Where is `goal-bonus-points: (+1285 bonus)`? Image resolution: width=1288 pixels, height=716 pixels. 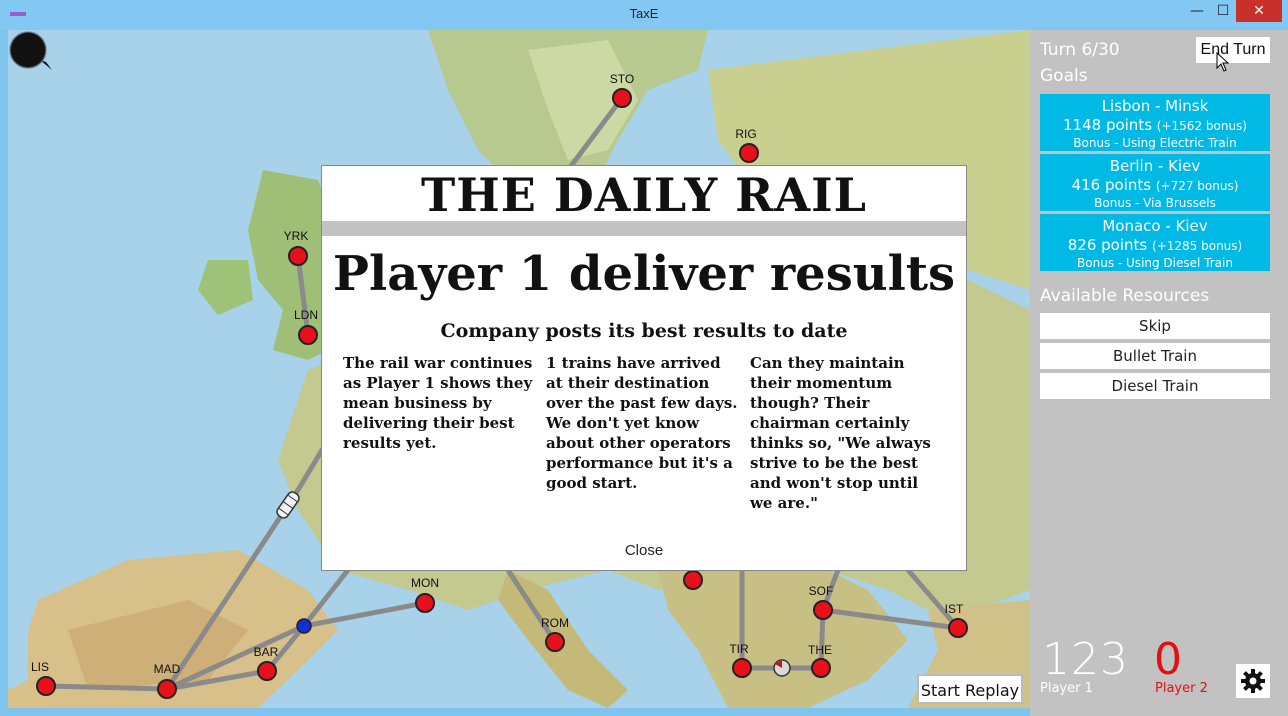 goal-bonus-points: (+1285 bonus) is located at coordinates (1197, 246).